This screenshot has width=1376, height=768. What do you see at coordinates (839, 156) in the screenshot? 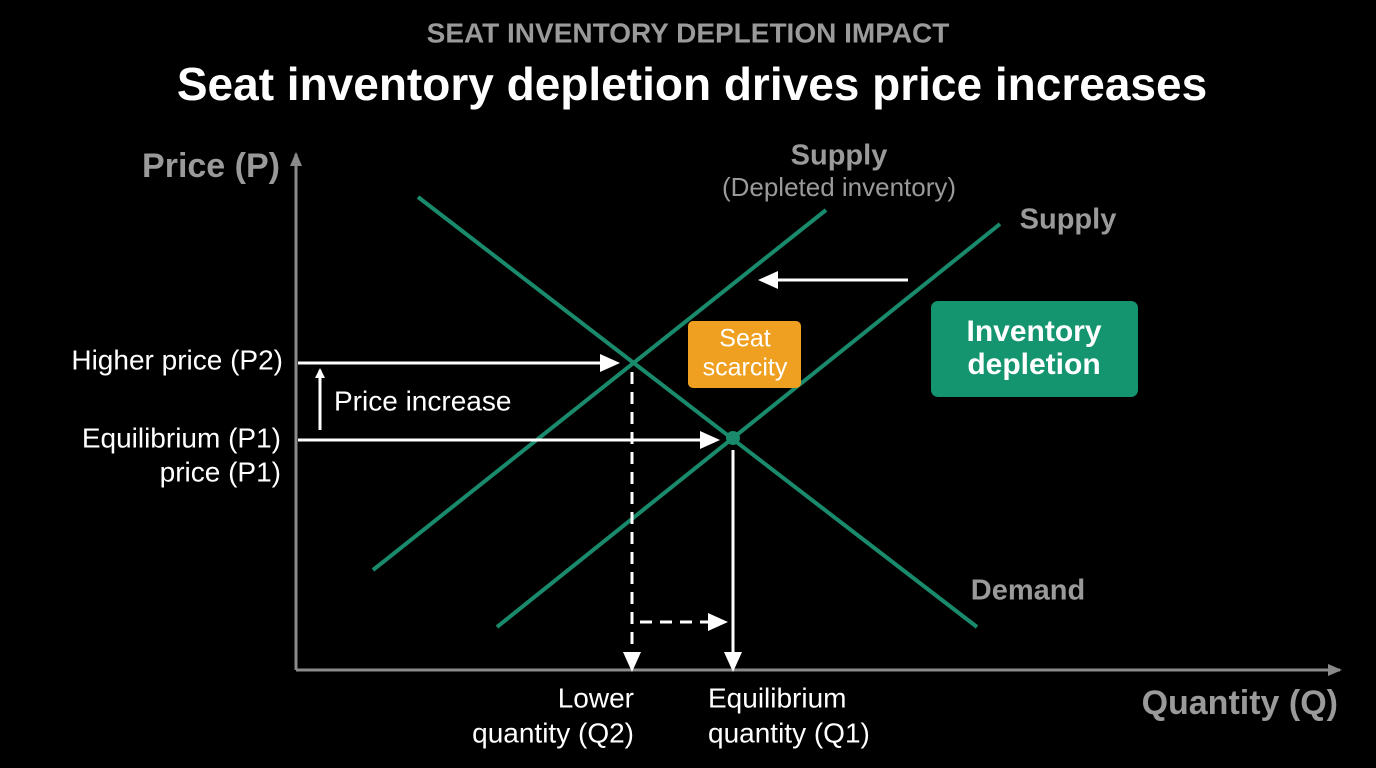
I see `supply-depleted-label: Supply` at bounding box center [839, 156].